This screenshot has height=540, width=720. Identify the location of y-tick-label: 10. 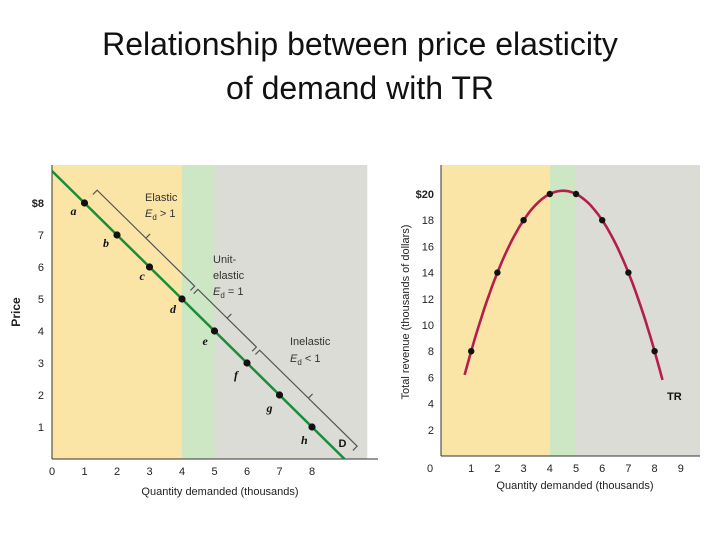
(428, 326).